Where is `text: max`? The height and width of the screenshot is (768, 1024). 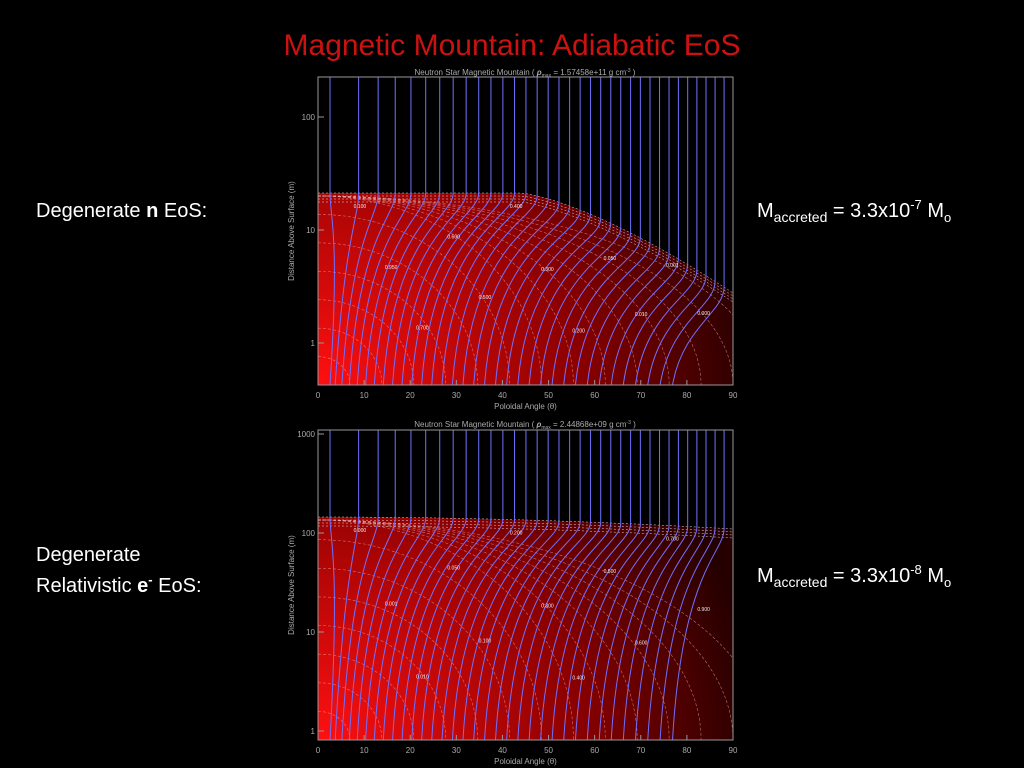
text: max is located at coordinates (547, 76).